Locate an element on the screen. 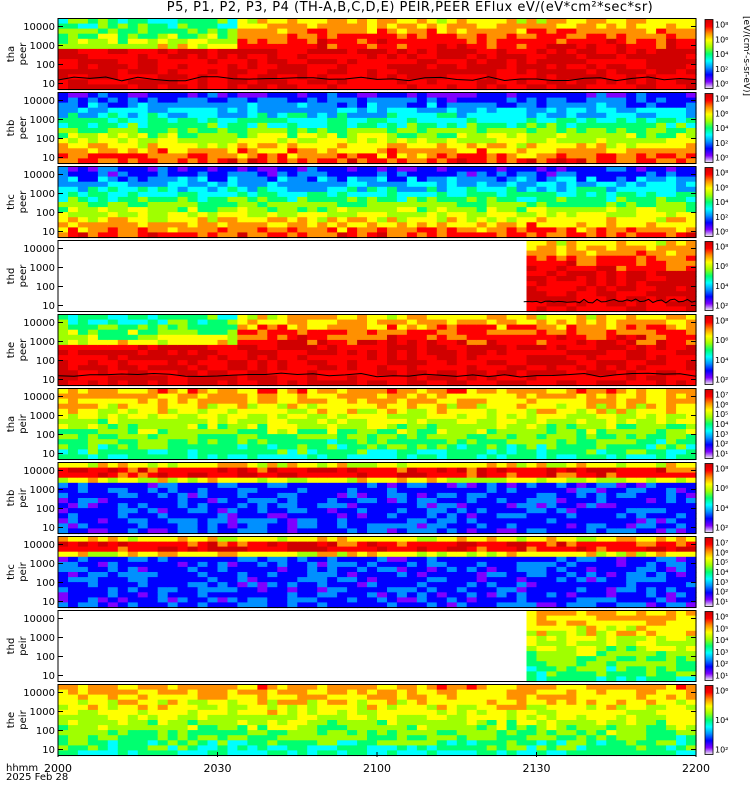  panel-tha-peer is located at coordinates (385, 54).